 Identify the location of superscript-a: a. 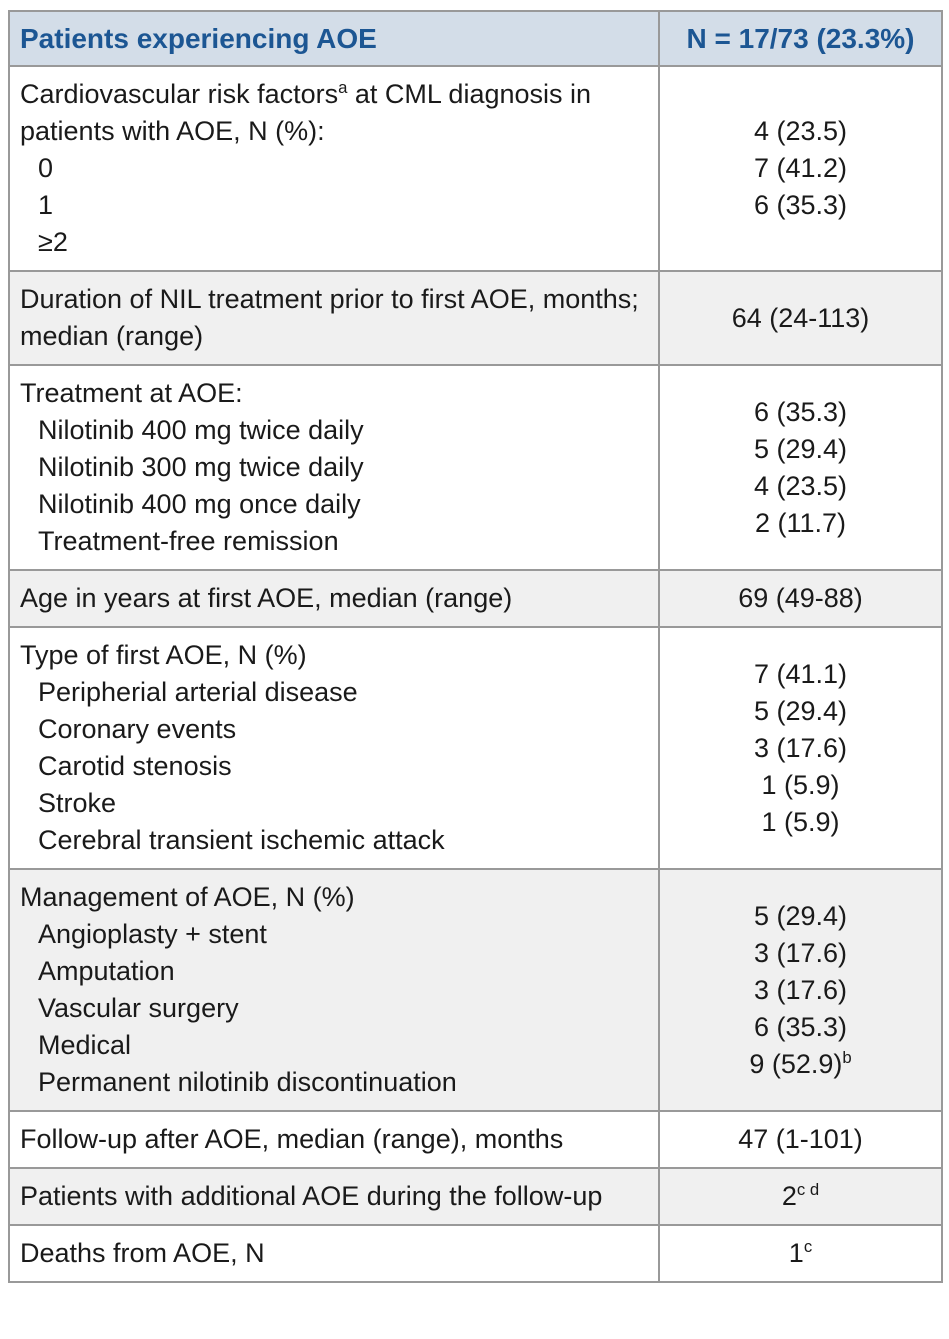
(343, 87).